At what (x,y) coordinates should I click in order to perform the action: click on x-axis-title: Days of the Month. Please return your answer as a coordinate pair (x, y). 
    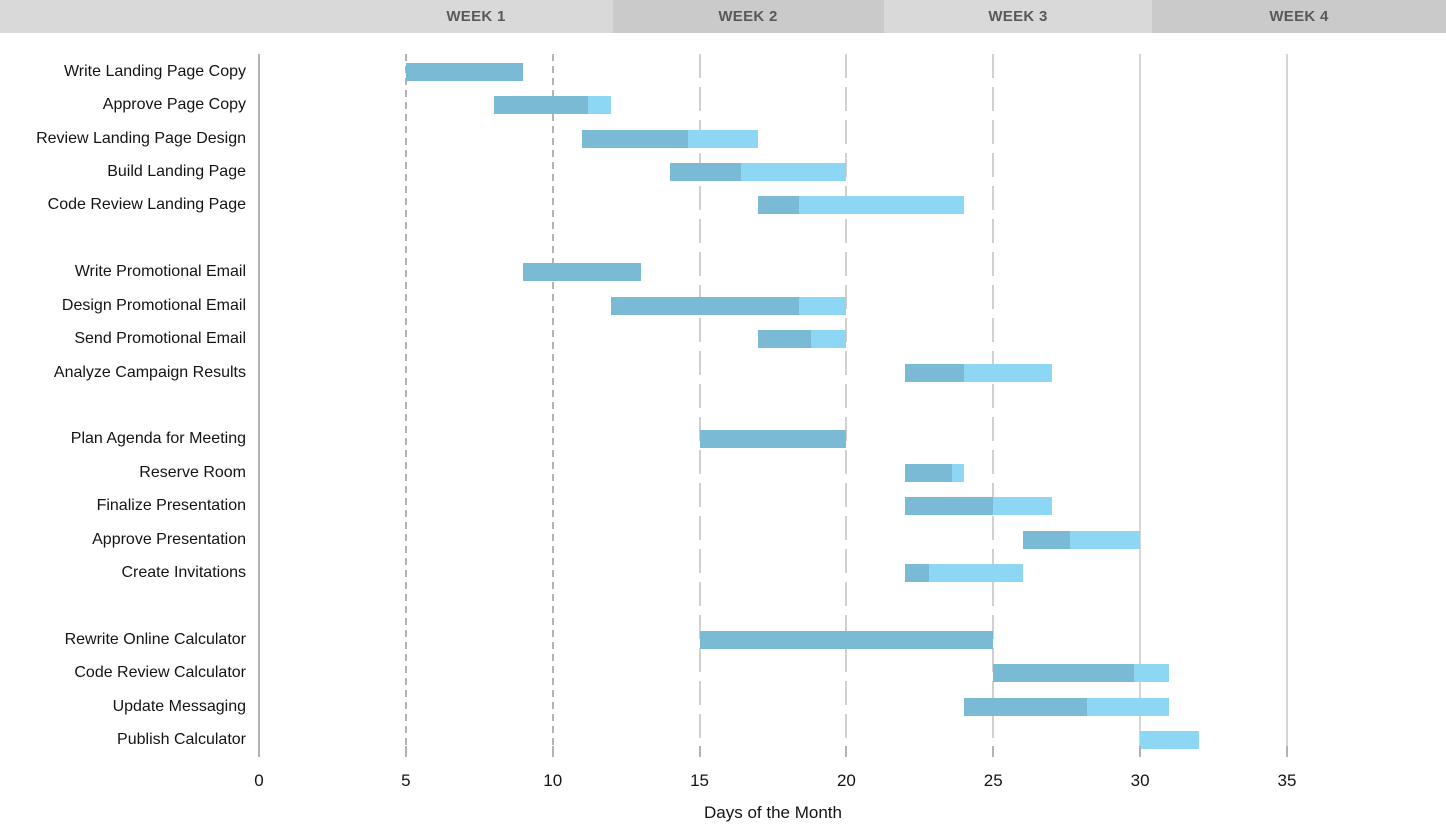
    Looking at the image, I should click on (773, 812).